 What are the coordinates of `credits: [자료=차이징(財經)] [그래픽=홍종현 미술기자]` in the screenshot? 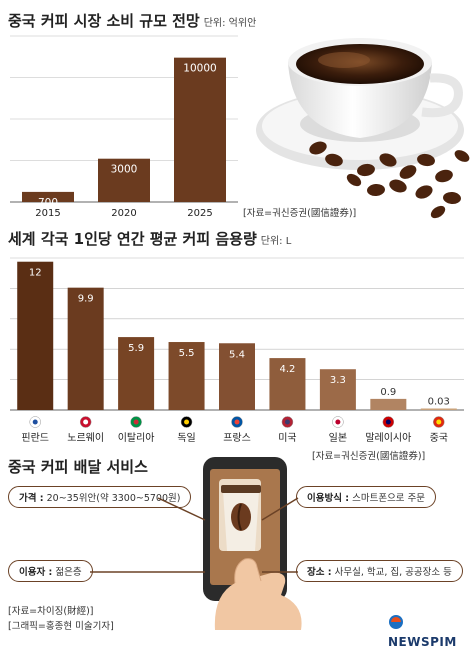 It's located at (61, 619).